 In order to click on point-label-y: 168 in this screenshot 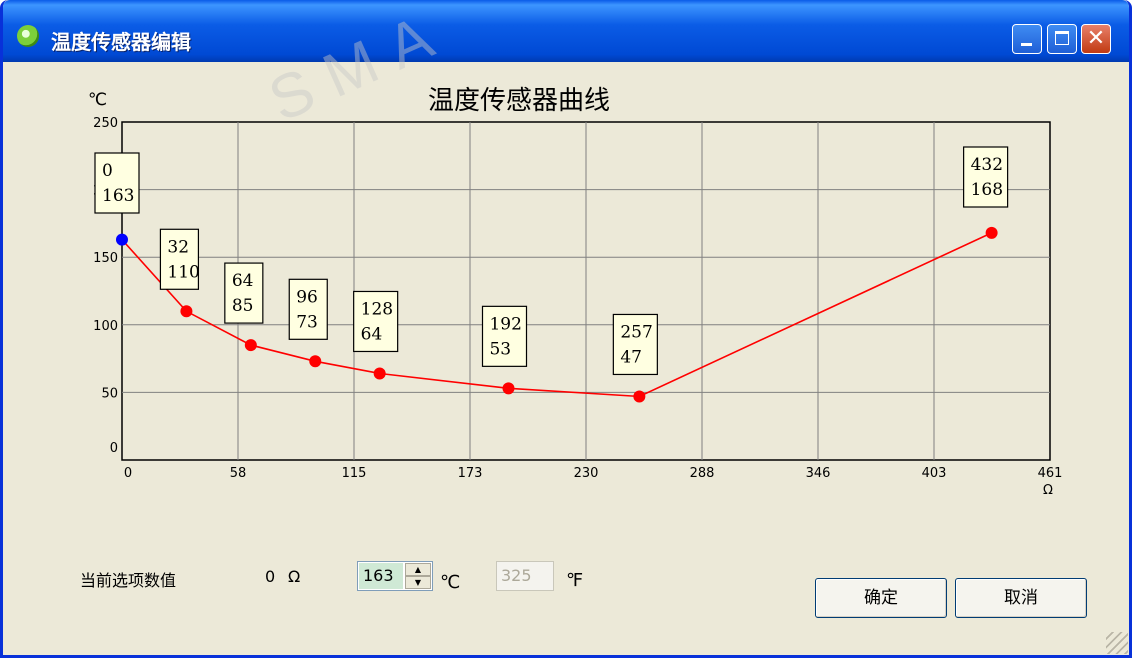, I will do `click(987, 190)`.